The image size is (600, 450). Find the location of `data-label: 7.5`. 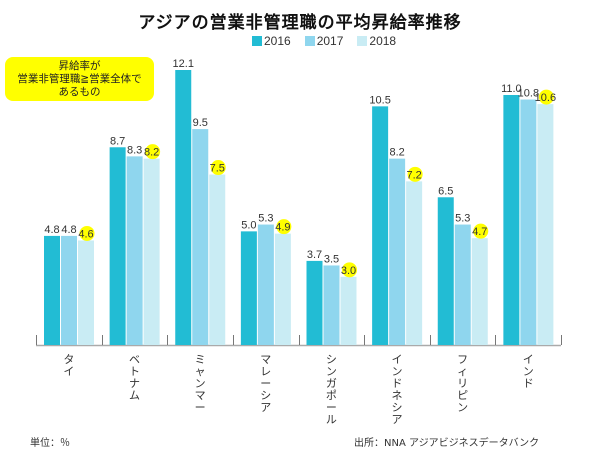

data-label: 7.5 is located at coordinates (217, 169).